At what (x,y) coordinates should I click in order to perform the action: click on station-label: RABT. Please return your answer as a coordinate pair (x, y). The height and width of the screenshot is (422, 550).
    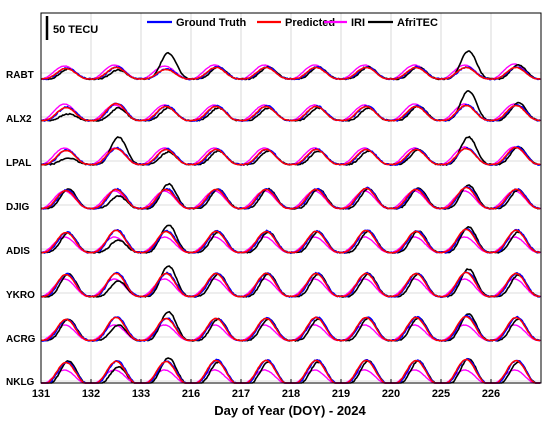
    Looking at the image, I should click on (20, 75).